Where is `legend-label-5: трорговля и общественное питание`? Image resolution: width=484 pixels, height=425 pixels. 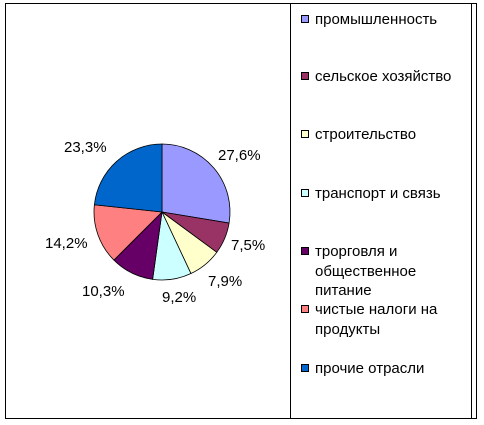 legend-label-5: трорговля и общественное питание is located at coordinates (366, 271).